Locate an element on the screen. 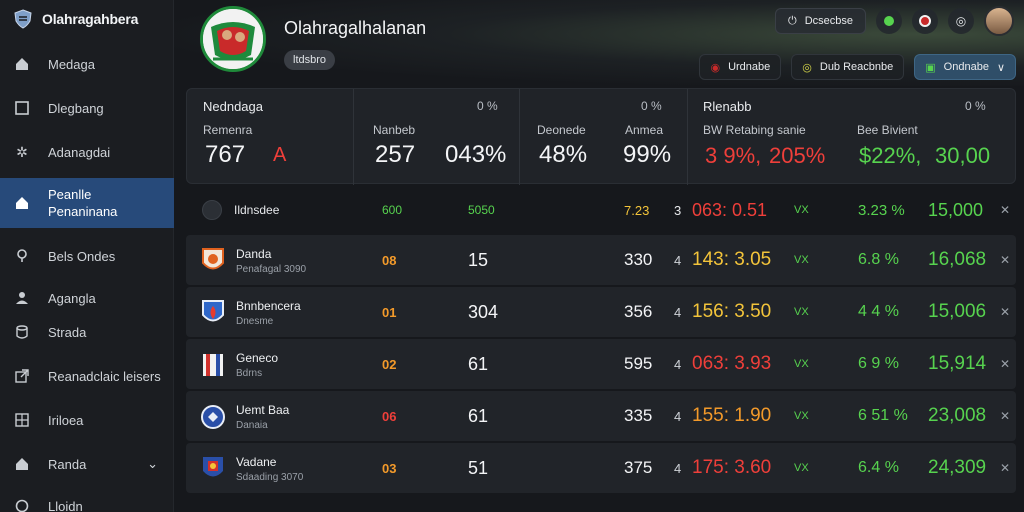 Image resolution: width=1024 pixels, height=512 pixels. sidebar-item-label: Peanlle is located at coordinates (70, 194).